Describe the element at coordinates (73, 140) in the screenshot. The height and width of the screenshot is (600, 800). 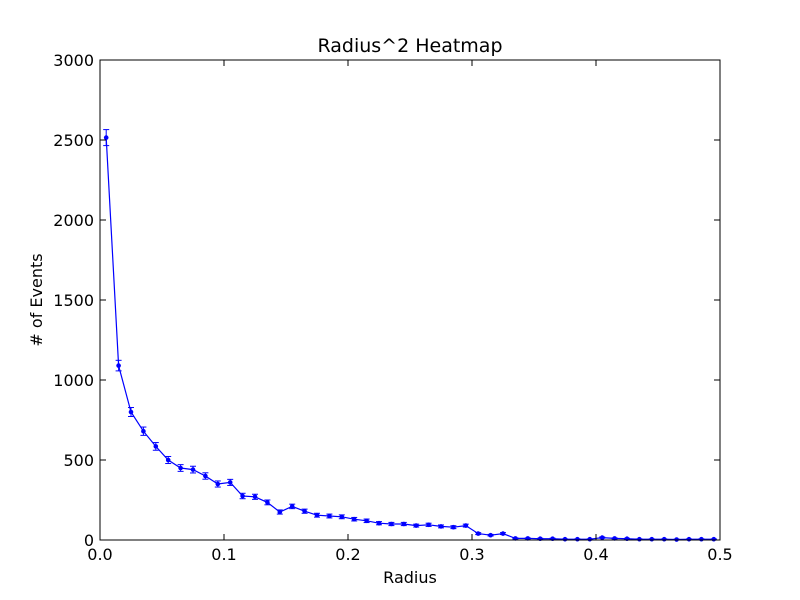
I see `y-tick-label: 2500` at that location.